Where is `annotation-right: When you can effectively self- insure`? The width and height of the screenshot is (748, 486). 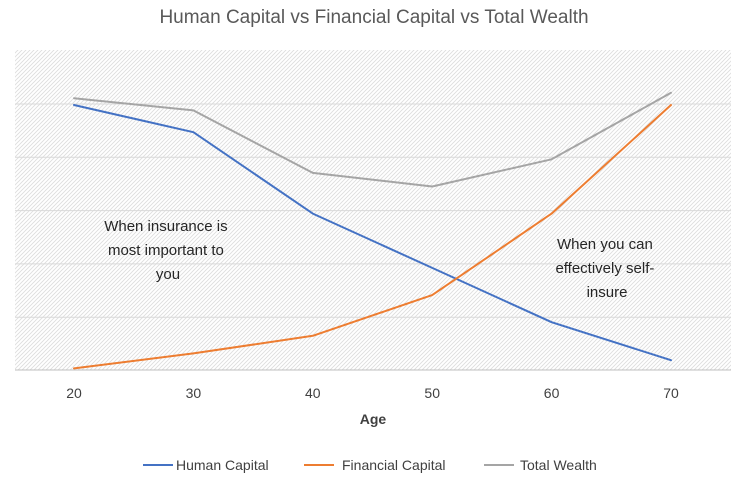 annotation-right: When you can effectively self- insure is located at coordinates (606, 268).